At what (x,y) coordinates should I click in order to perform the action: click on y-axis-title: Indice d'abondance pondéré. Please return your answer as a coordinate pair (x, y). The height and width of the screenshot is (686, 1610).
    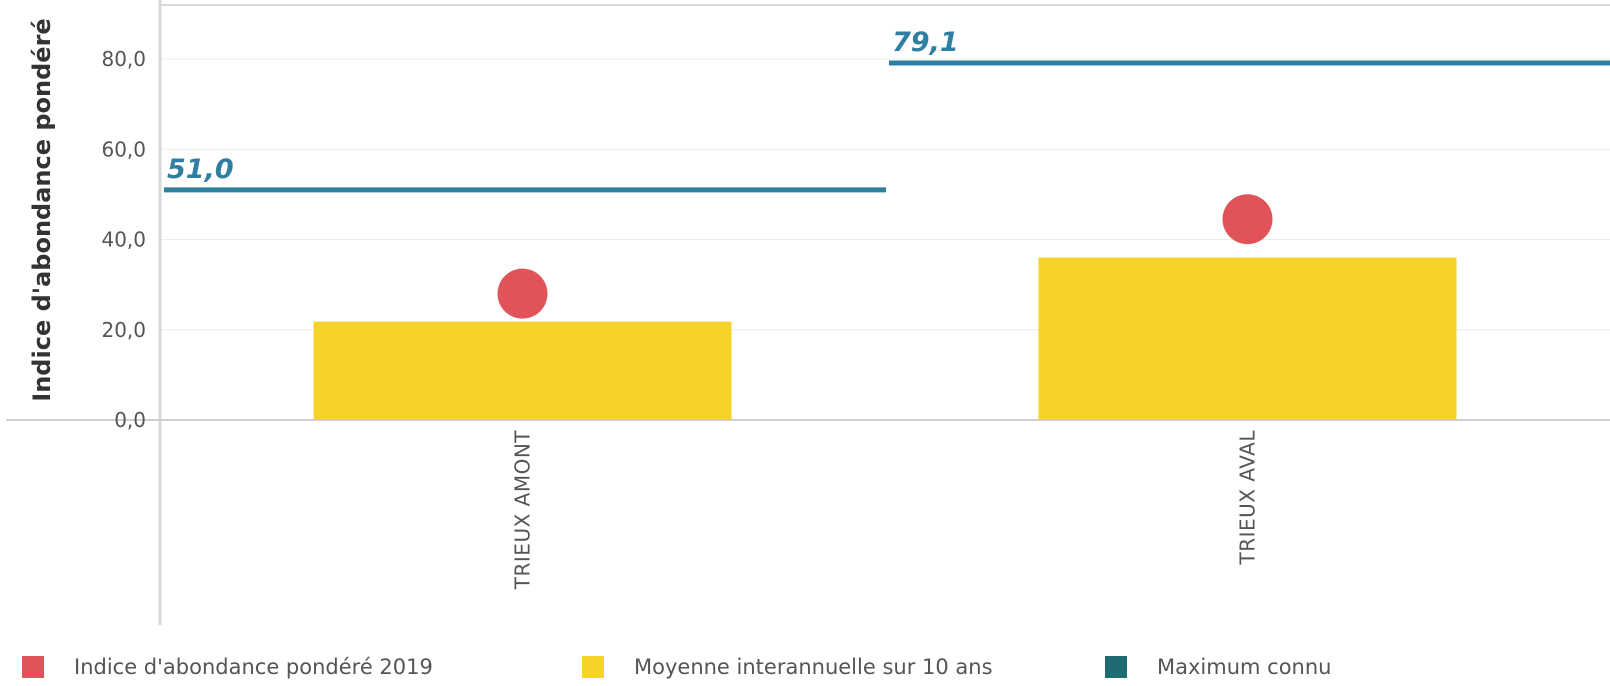
    Looking at the image, I should click on (42, 209).